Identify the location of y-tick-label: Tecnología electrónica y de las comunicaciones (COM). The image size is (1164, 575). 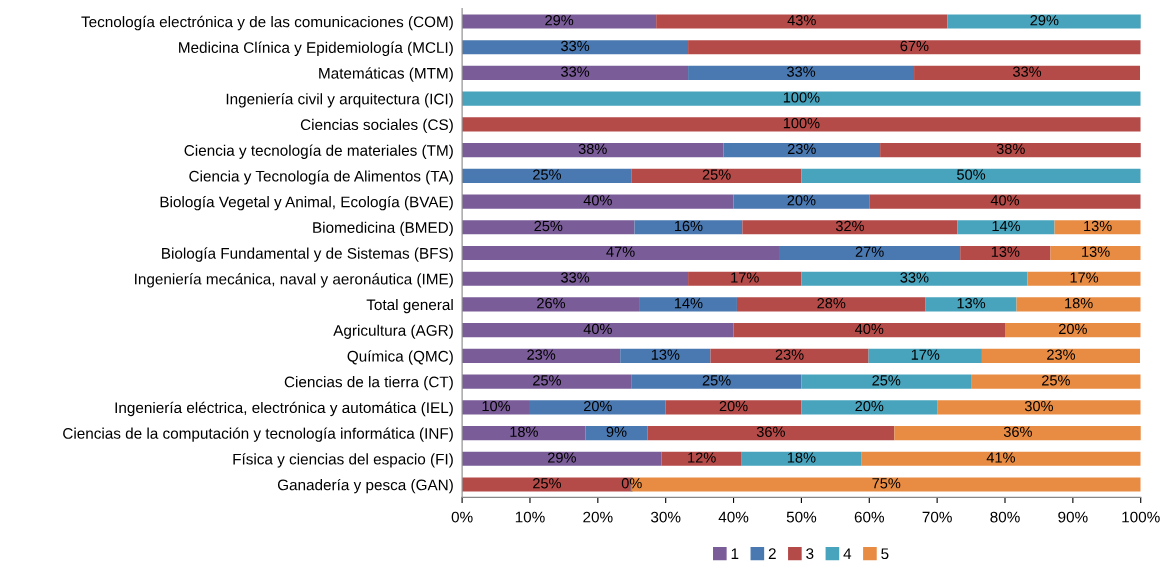
(267, 23).